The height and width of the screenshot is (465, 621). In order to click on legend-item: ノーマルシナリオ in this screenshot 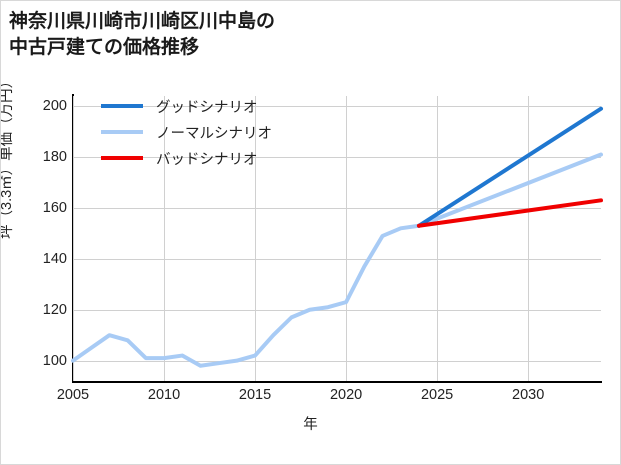, I will do `click(206, 132)`.